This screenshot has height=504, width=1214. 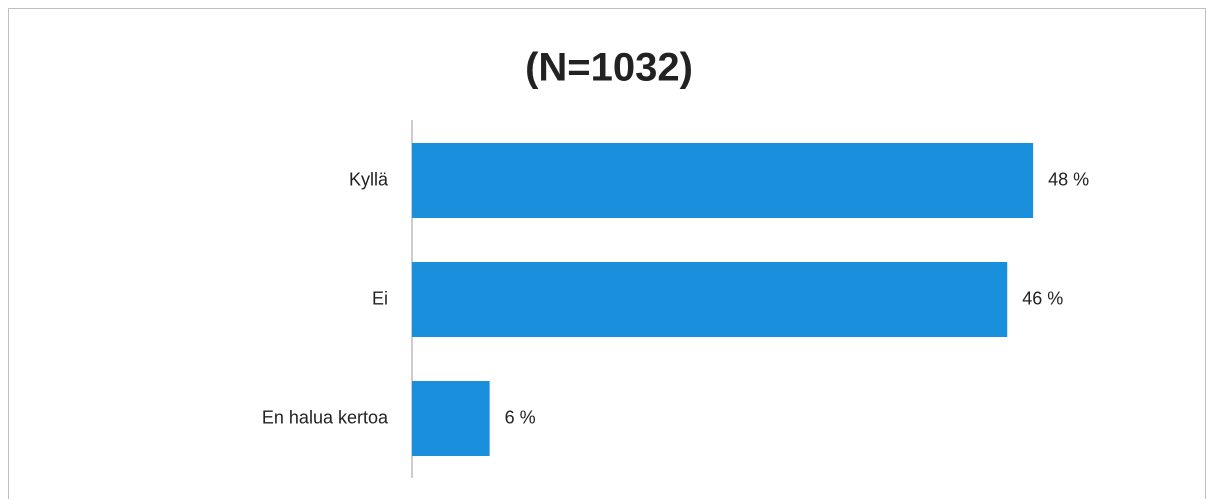 What do you see at coordinates (1042, 298) in the screenshot?
I see `value-label: 46 %` at bounding box center [1042, 298].